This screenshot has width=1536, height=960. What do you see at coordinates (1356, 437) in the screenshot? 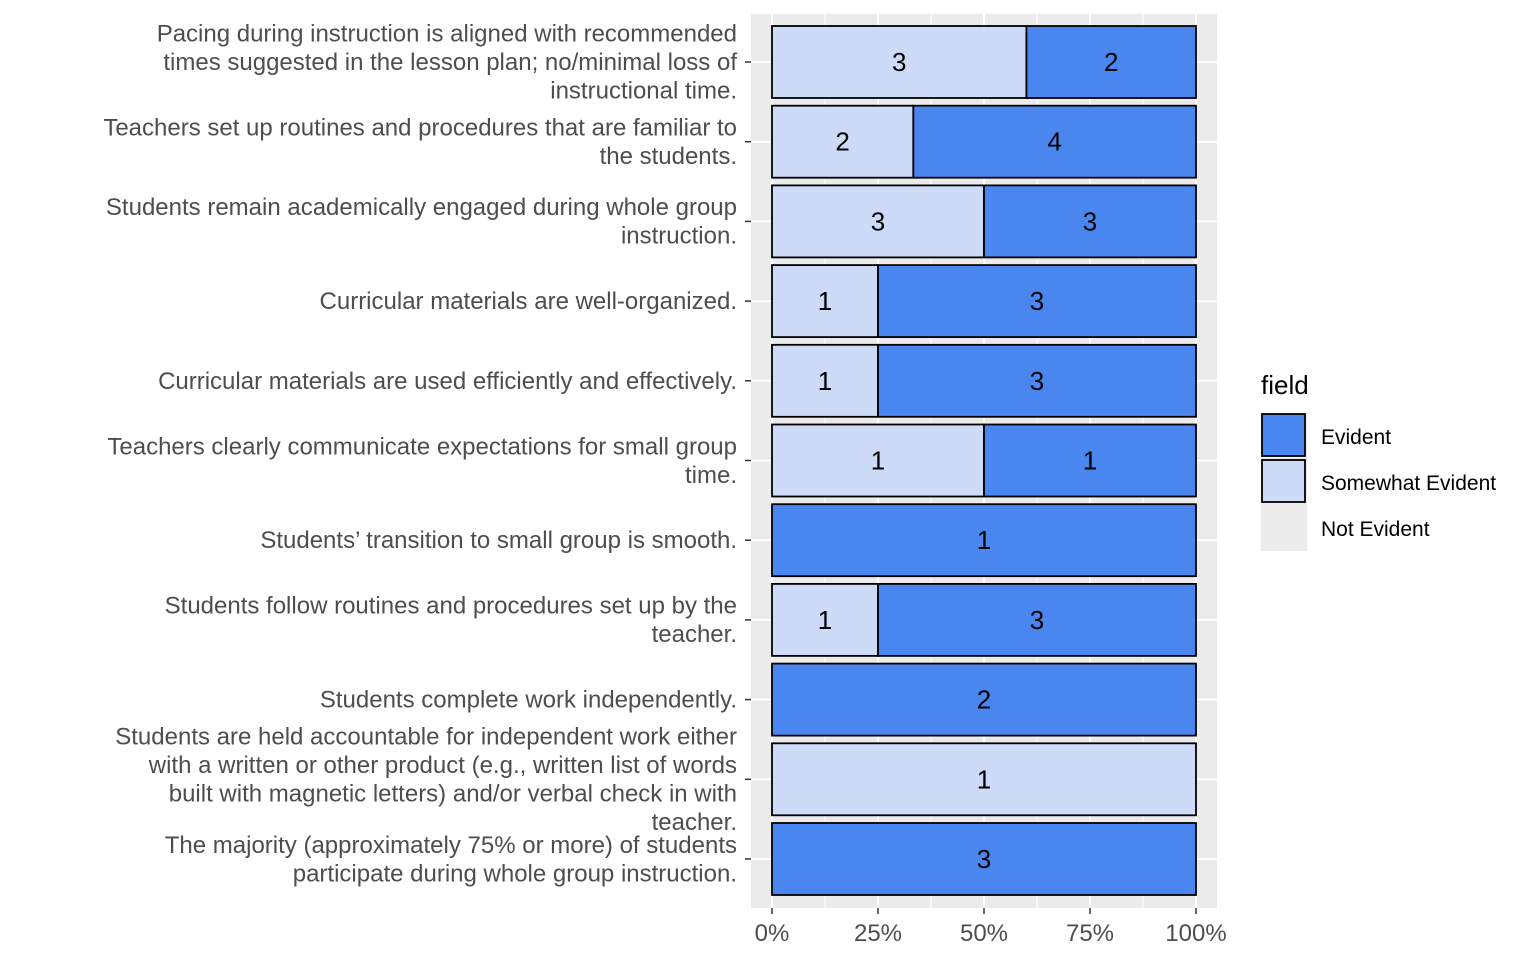
I see `legend-label: Evident` at bounding box center [1356, 437].